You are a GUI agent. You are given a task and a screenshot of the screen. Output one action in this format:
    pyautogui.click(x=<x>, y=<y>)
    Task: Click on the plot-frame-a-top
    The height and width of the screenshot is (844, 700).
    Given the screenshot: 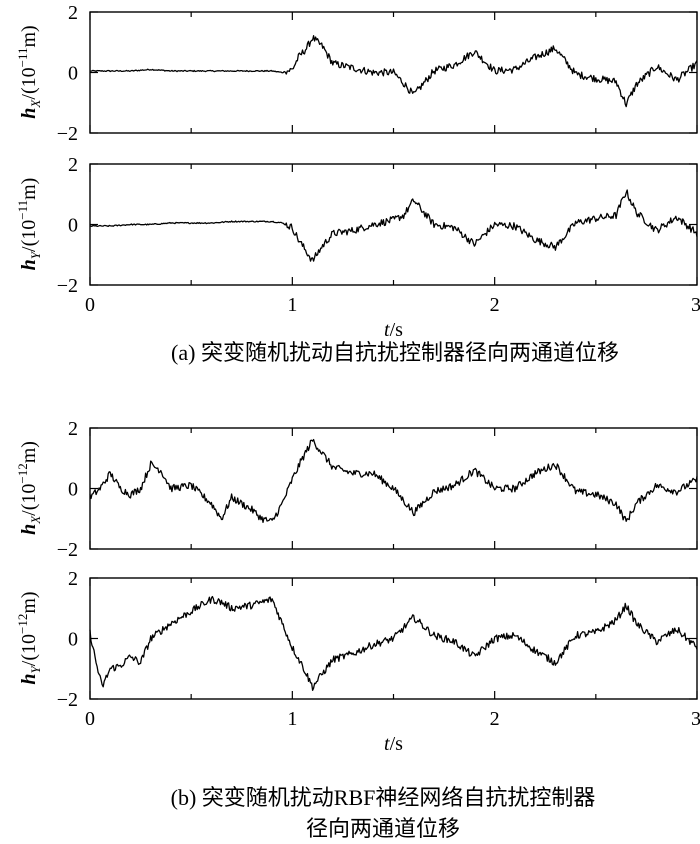 What is the action you would take?
    pyautogui.click(x=393, y=72)
    